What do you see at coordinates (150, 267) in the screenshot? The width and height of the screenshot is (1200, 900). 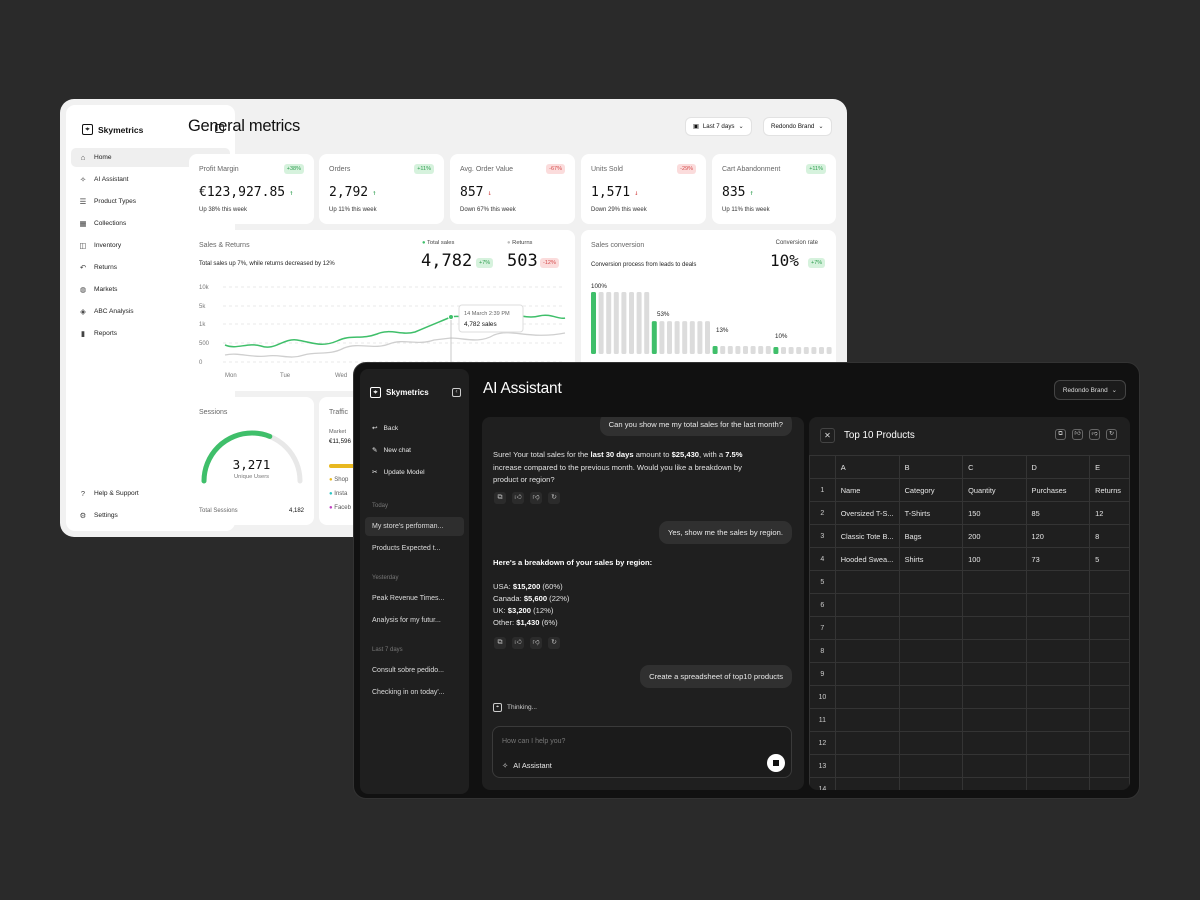 I see `sidebar-item-returns: ↶ Returns` at bounding box center [150, 267].